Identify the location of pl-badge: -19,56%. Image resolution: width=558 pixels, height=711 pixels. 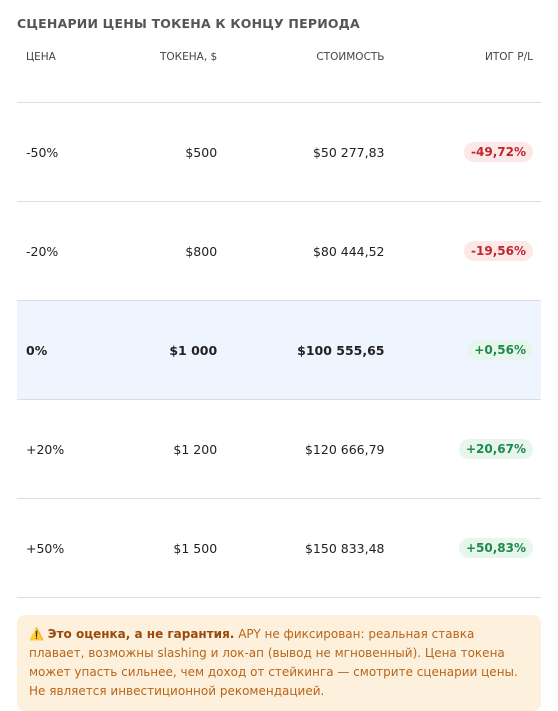
(498, 251).